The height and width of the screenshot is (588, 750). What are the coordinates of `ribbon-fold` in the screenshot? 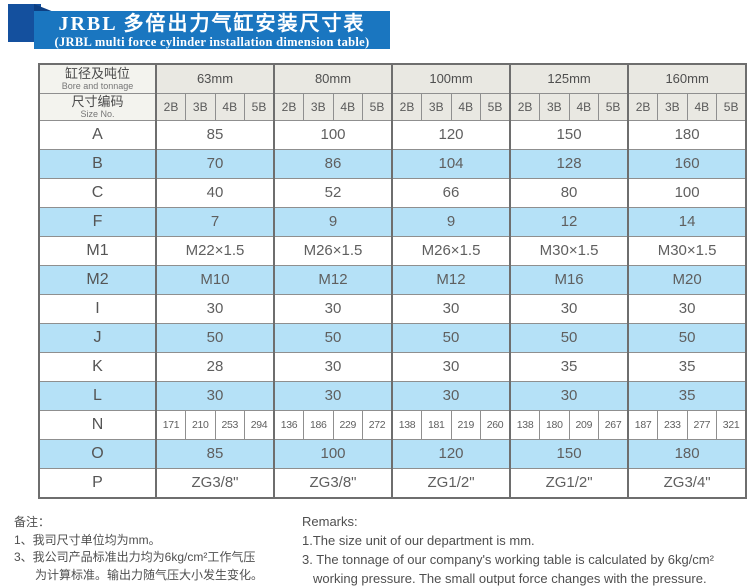 It's located at (44, 8).